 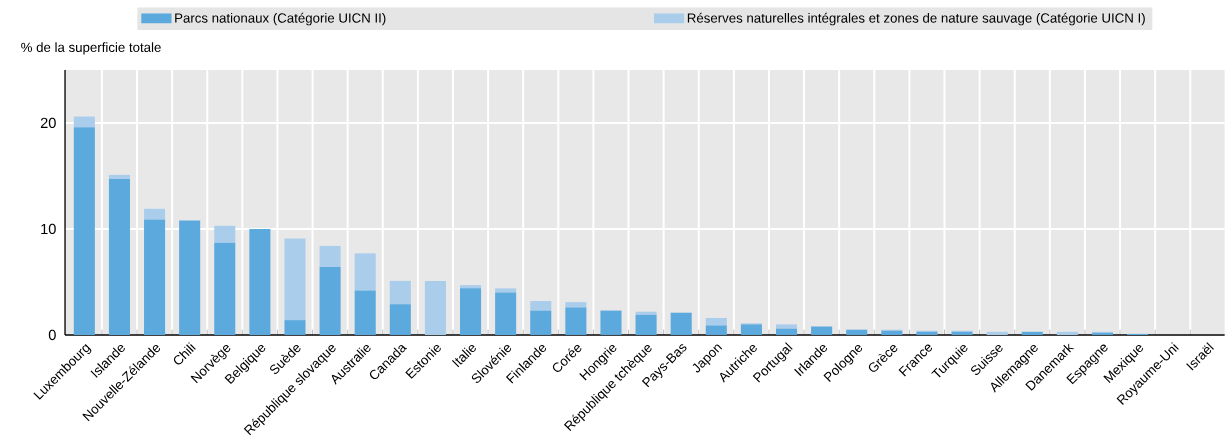 What do you see at coordinates (91, 48) in the screenshot?
I see `y-axis-title: % de la superficie totale` at bounding box center [91, 48].